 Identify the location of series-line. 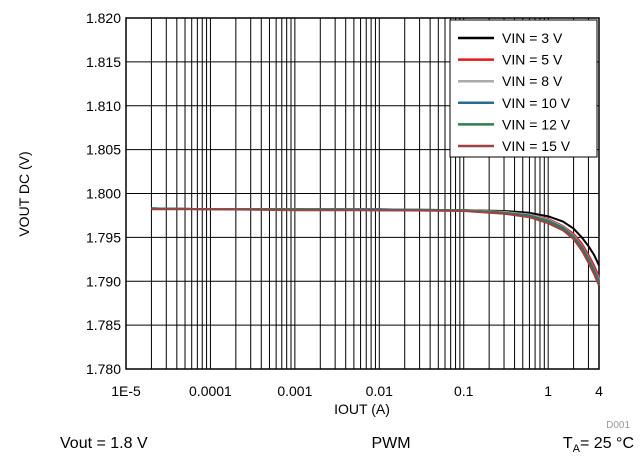
(375, 247).